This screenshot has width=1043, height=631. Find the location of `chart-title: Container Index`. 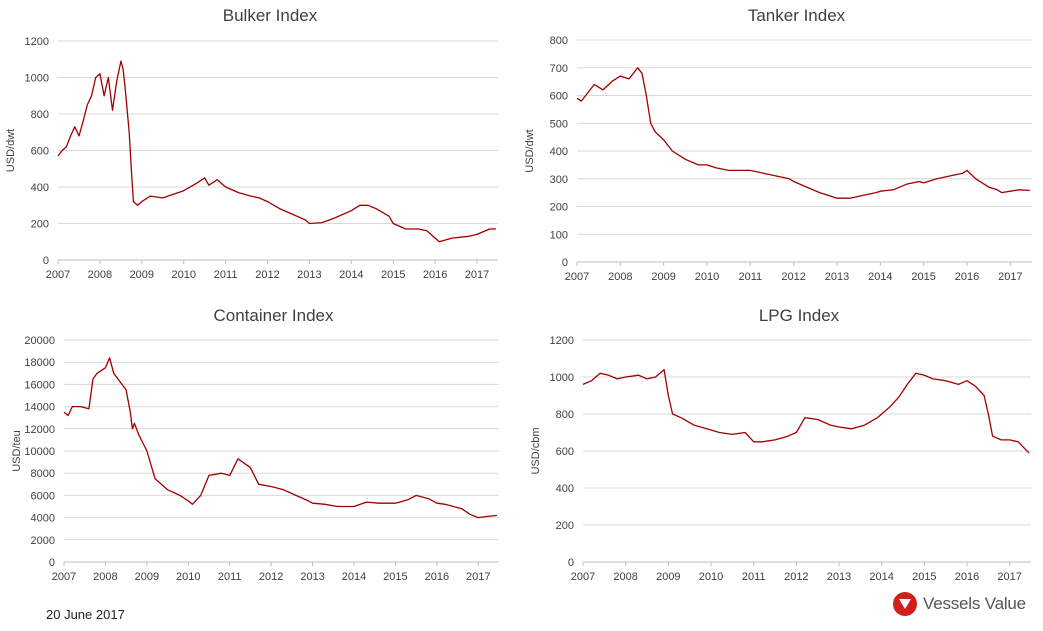

chart-title: Container Index is located at coordinates (273, 315).